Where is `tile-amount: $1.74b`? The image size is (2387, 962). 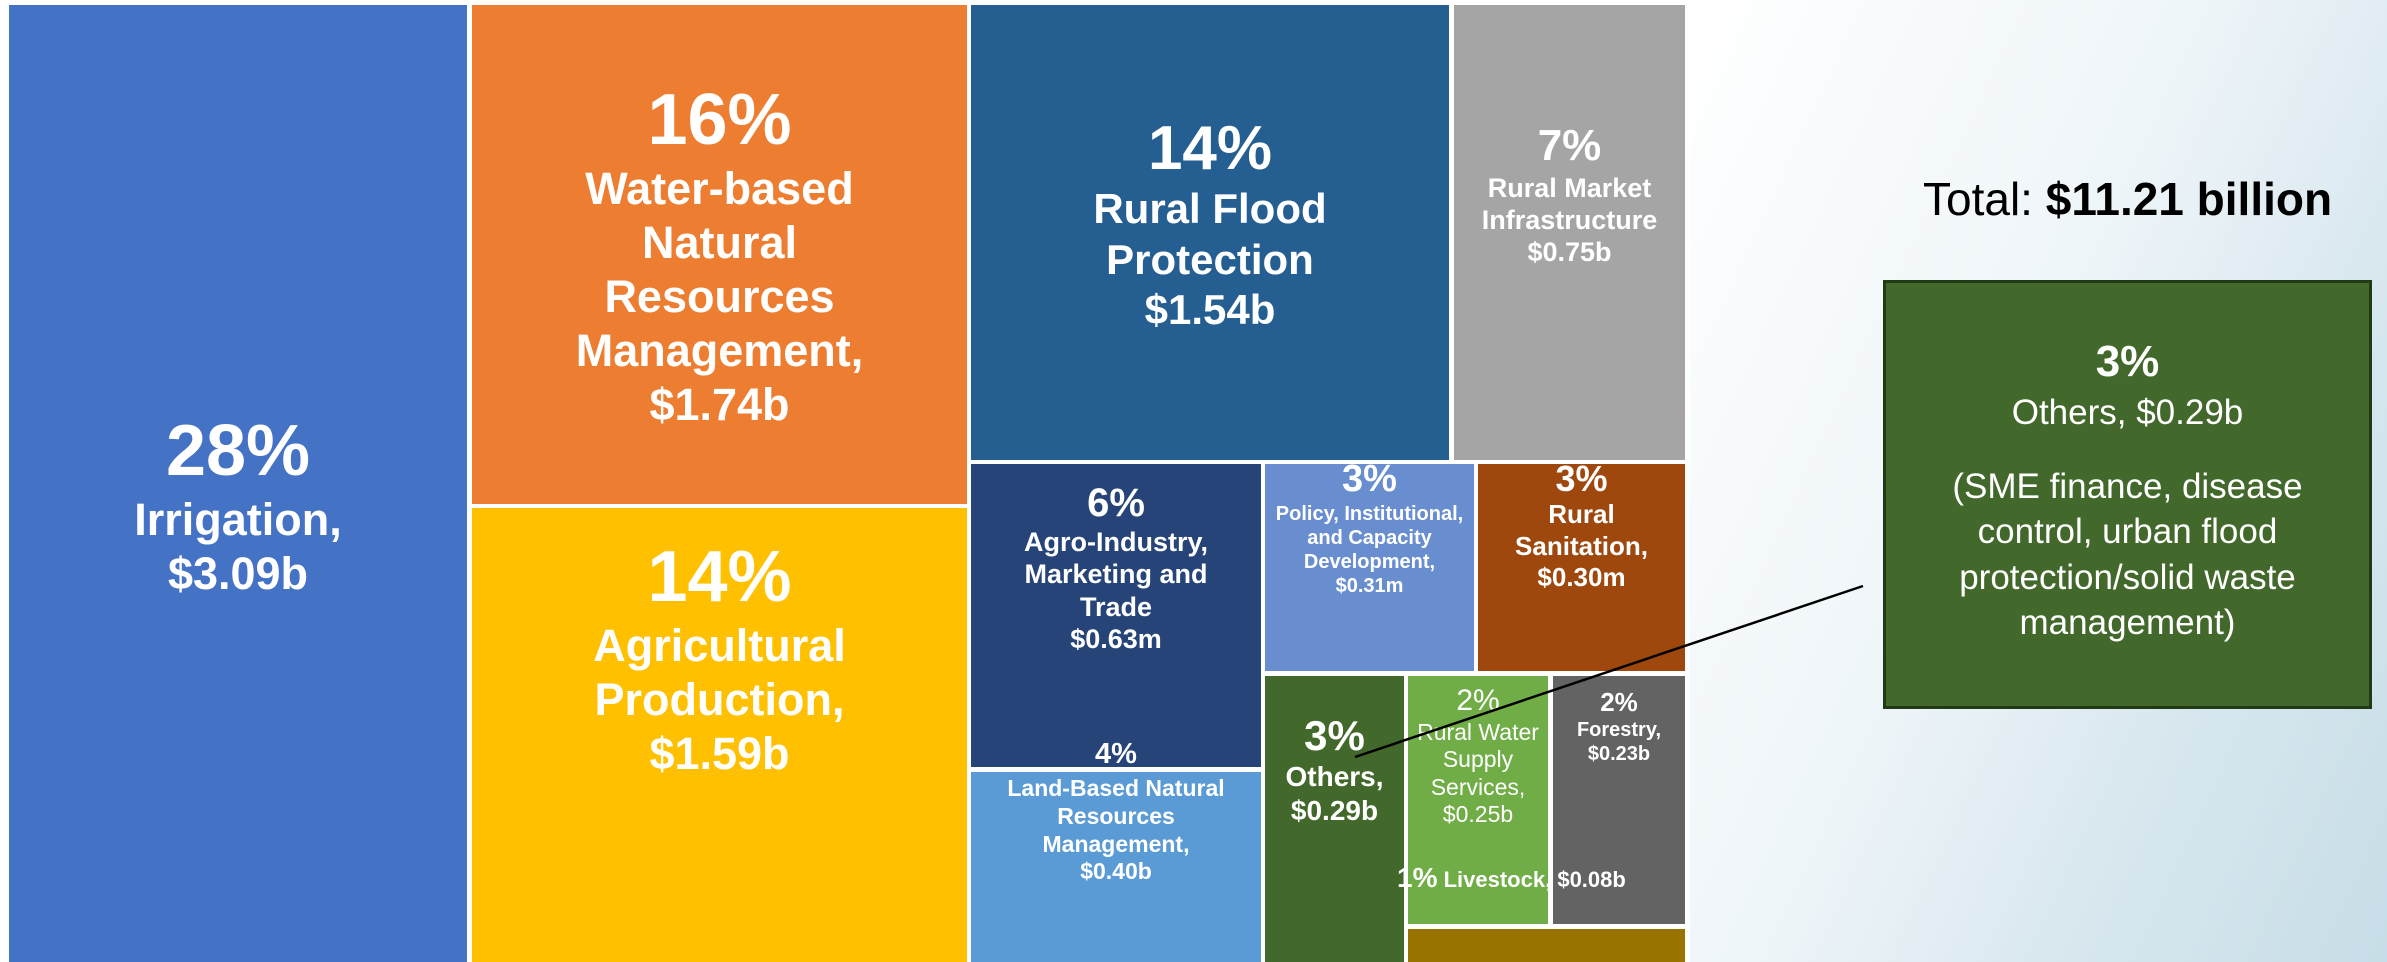 tile-amount: $1.74b is located at coordinates (719, 404).